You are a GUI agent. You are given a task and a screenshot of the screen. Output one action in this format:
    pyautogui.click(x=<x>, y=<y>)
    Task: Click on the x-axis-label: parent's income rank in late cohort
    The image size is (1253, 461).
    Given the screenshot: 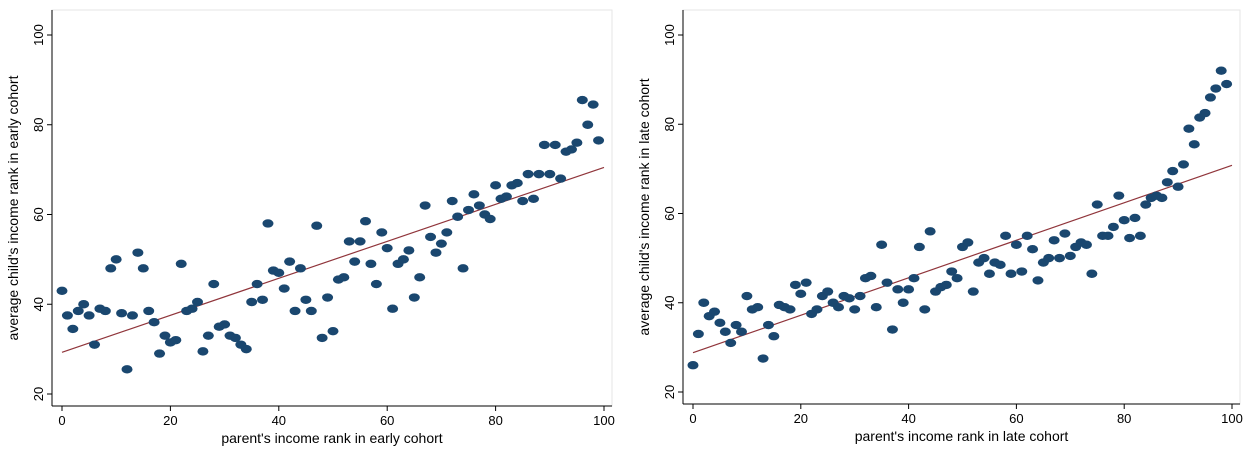 What is the action you would take?
    pyautogui.click(x=962, y=436)
    